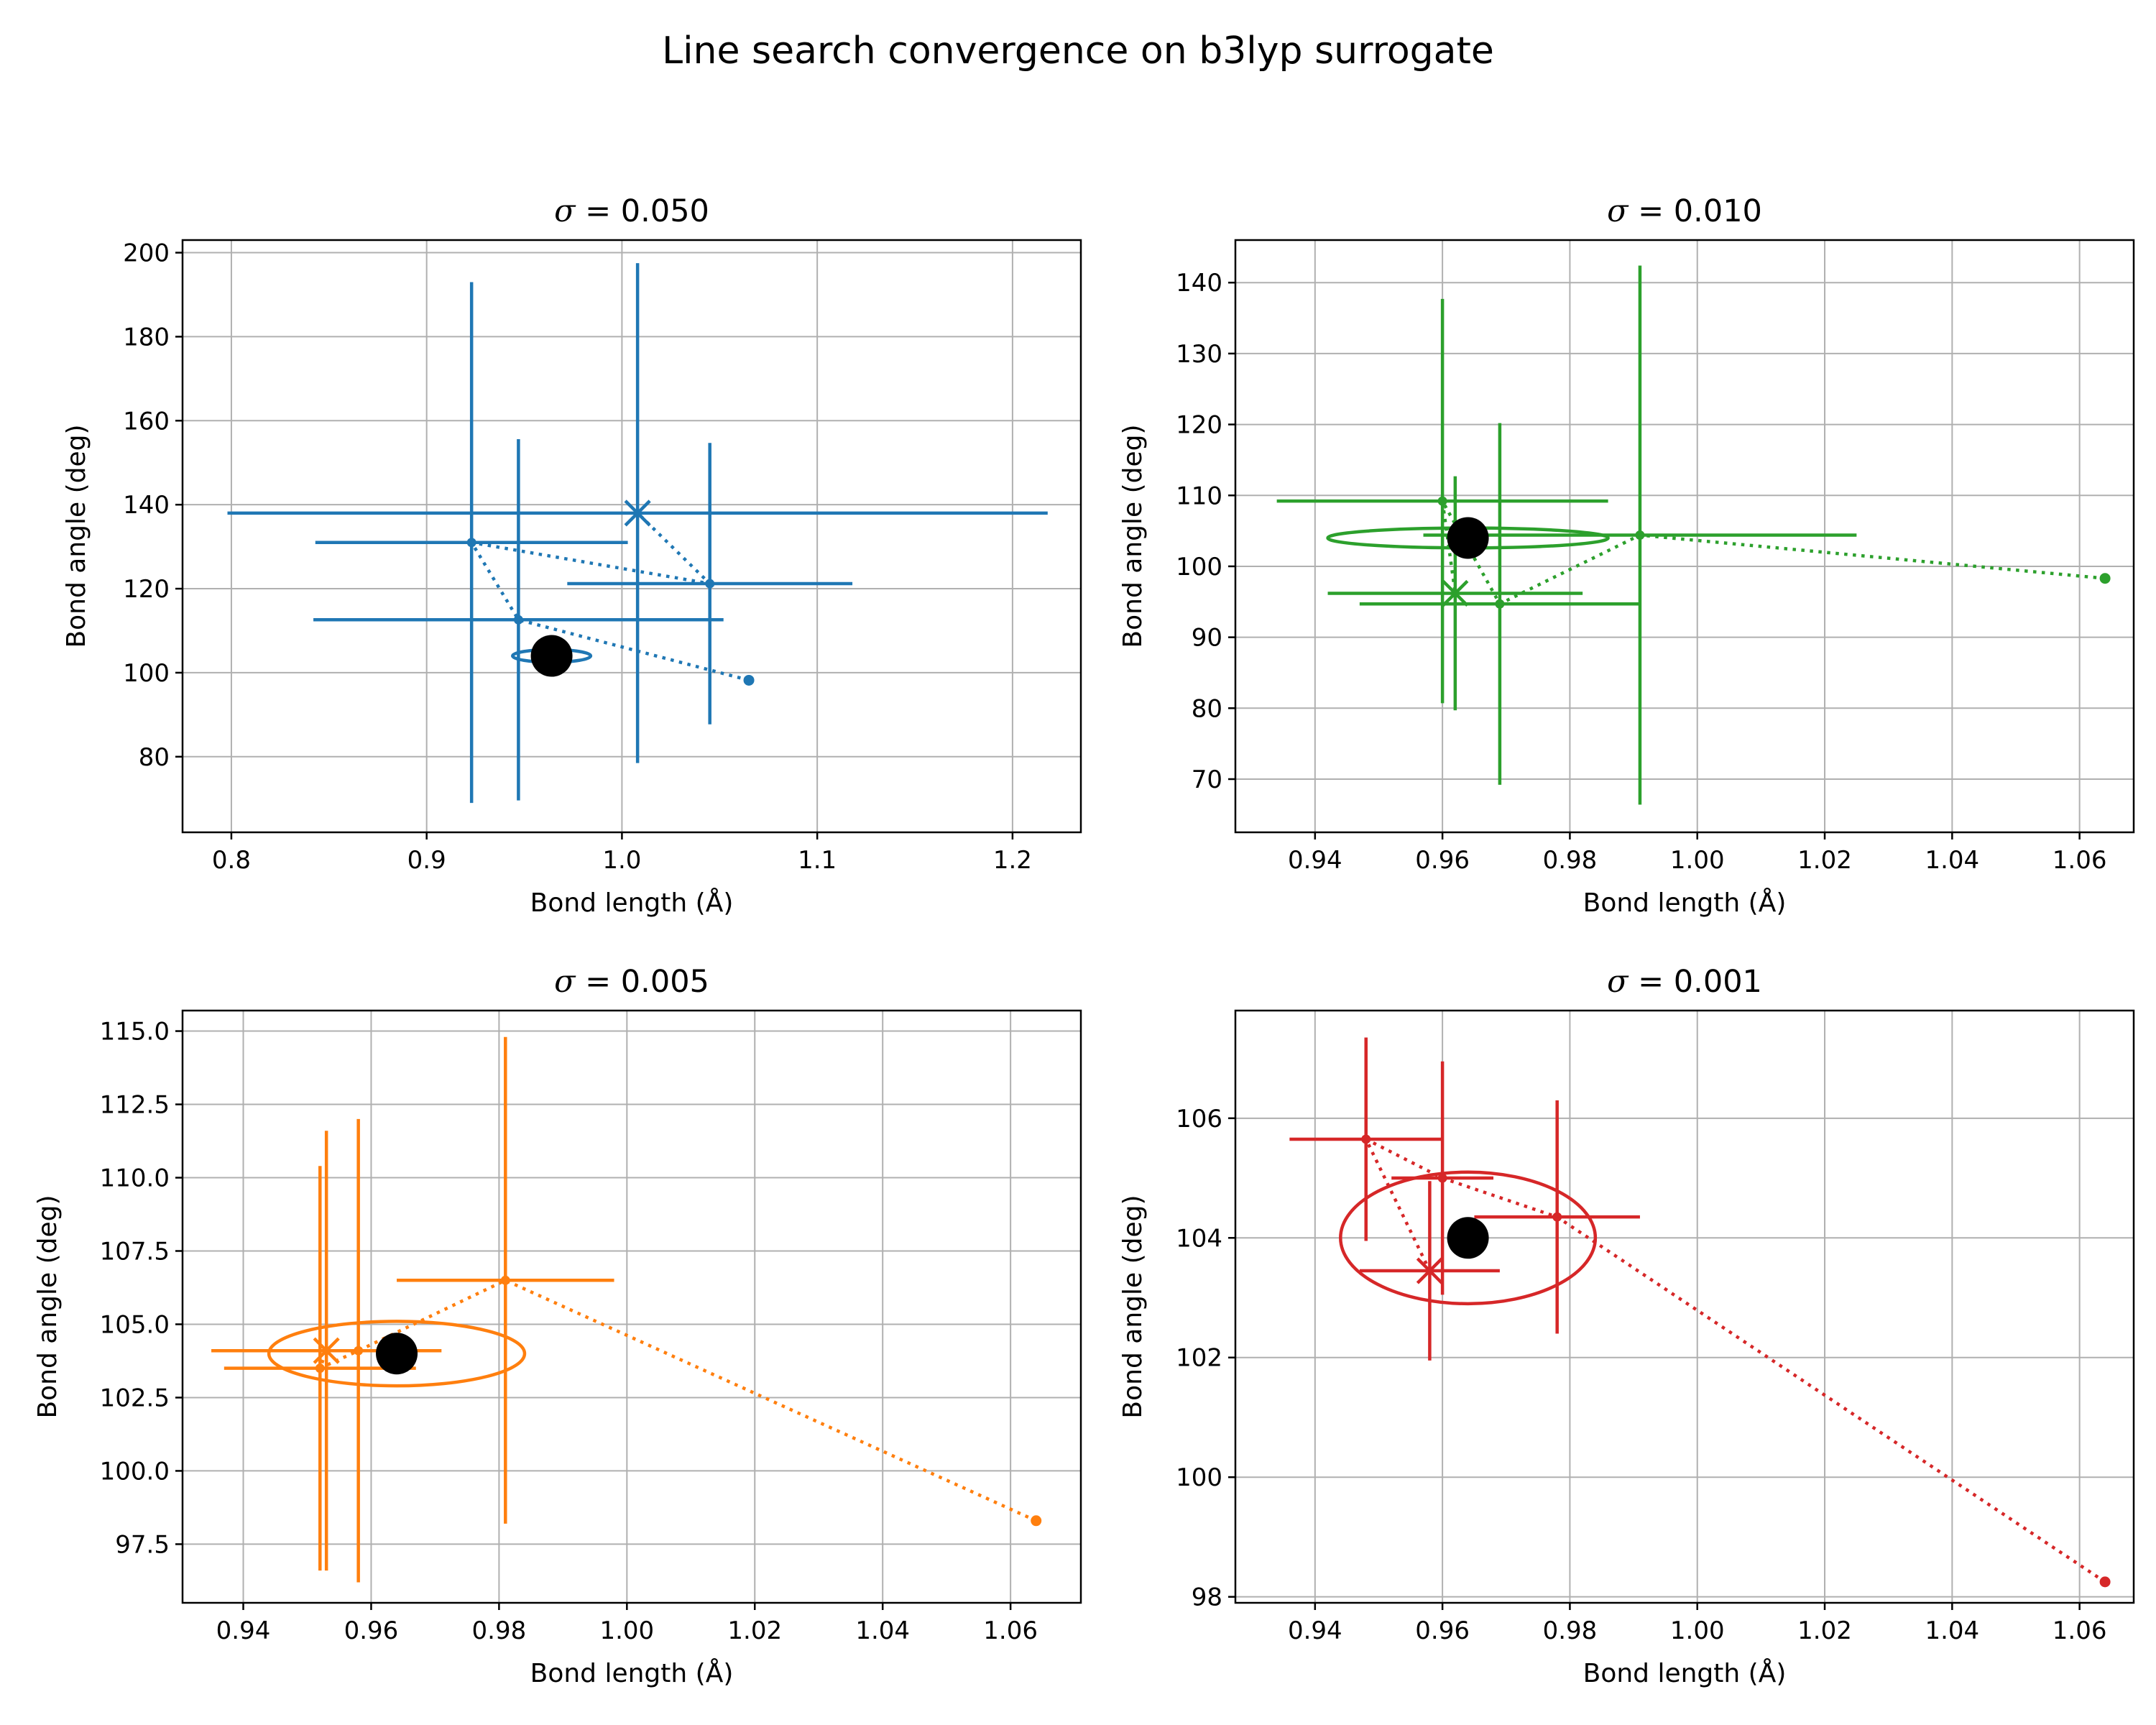 This screenshot has width=2156, height=1725. I want to click on y-tick-label: 90, so click(1207, 638).